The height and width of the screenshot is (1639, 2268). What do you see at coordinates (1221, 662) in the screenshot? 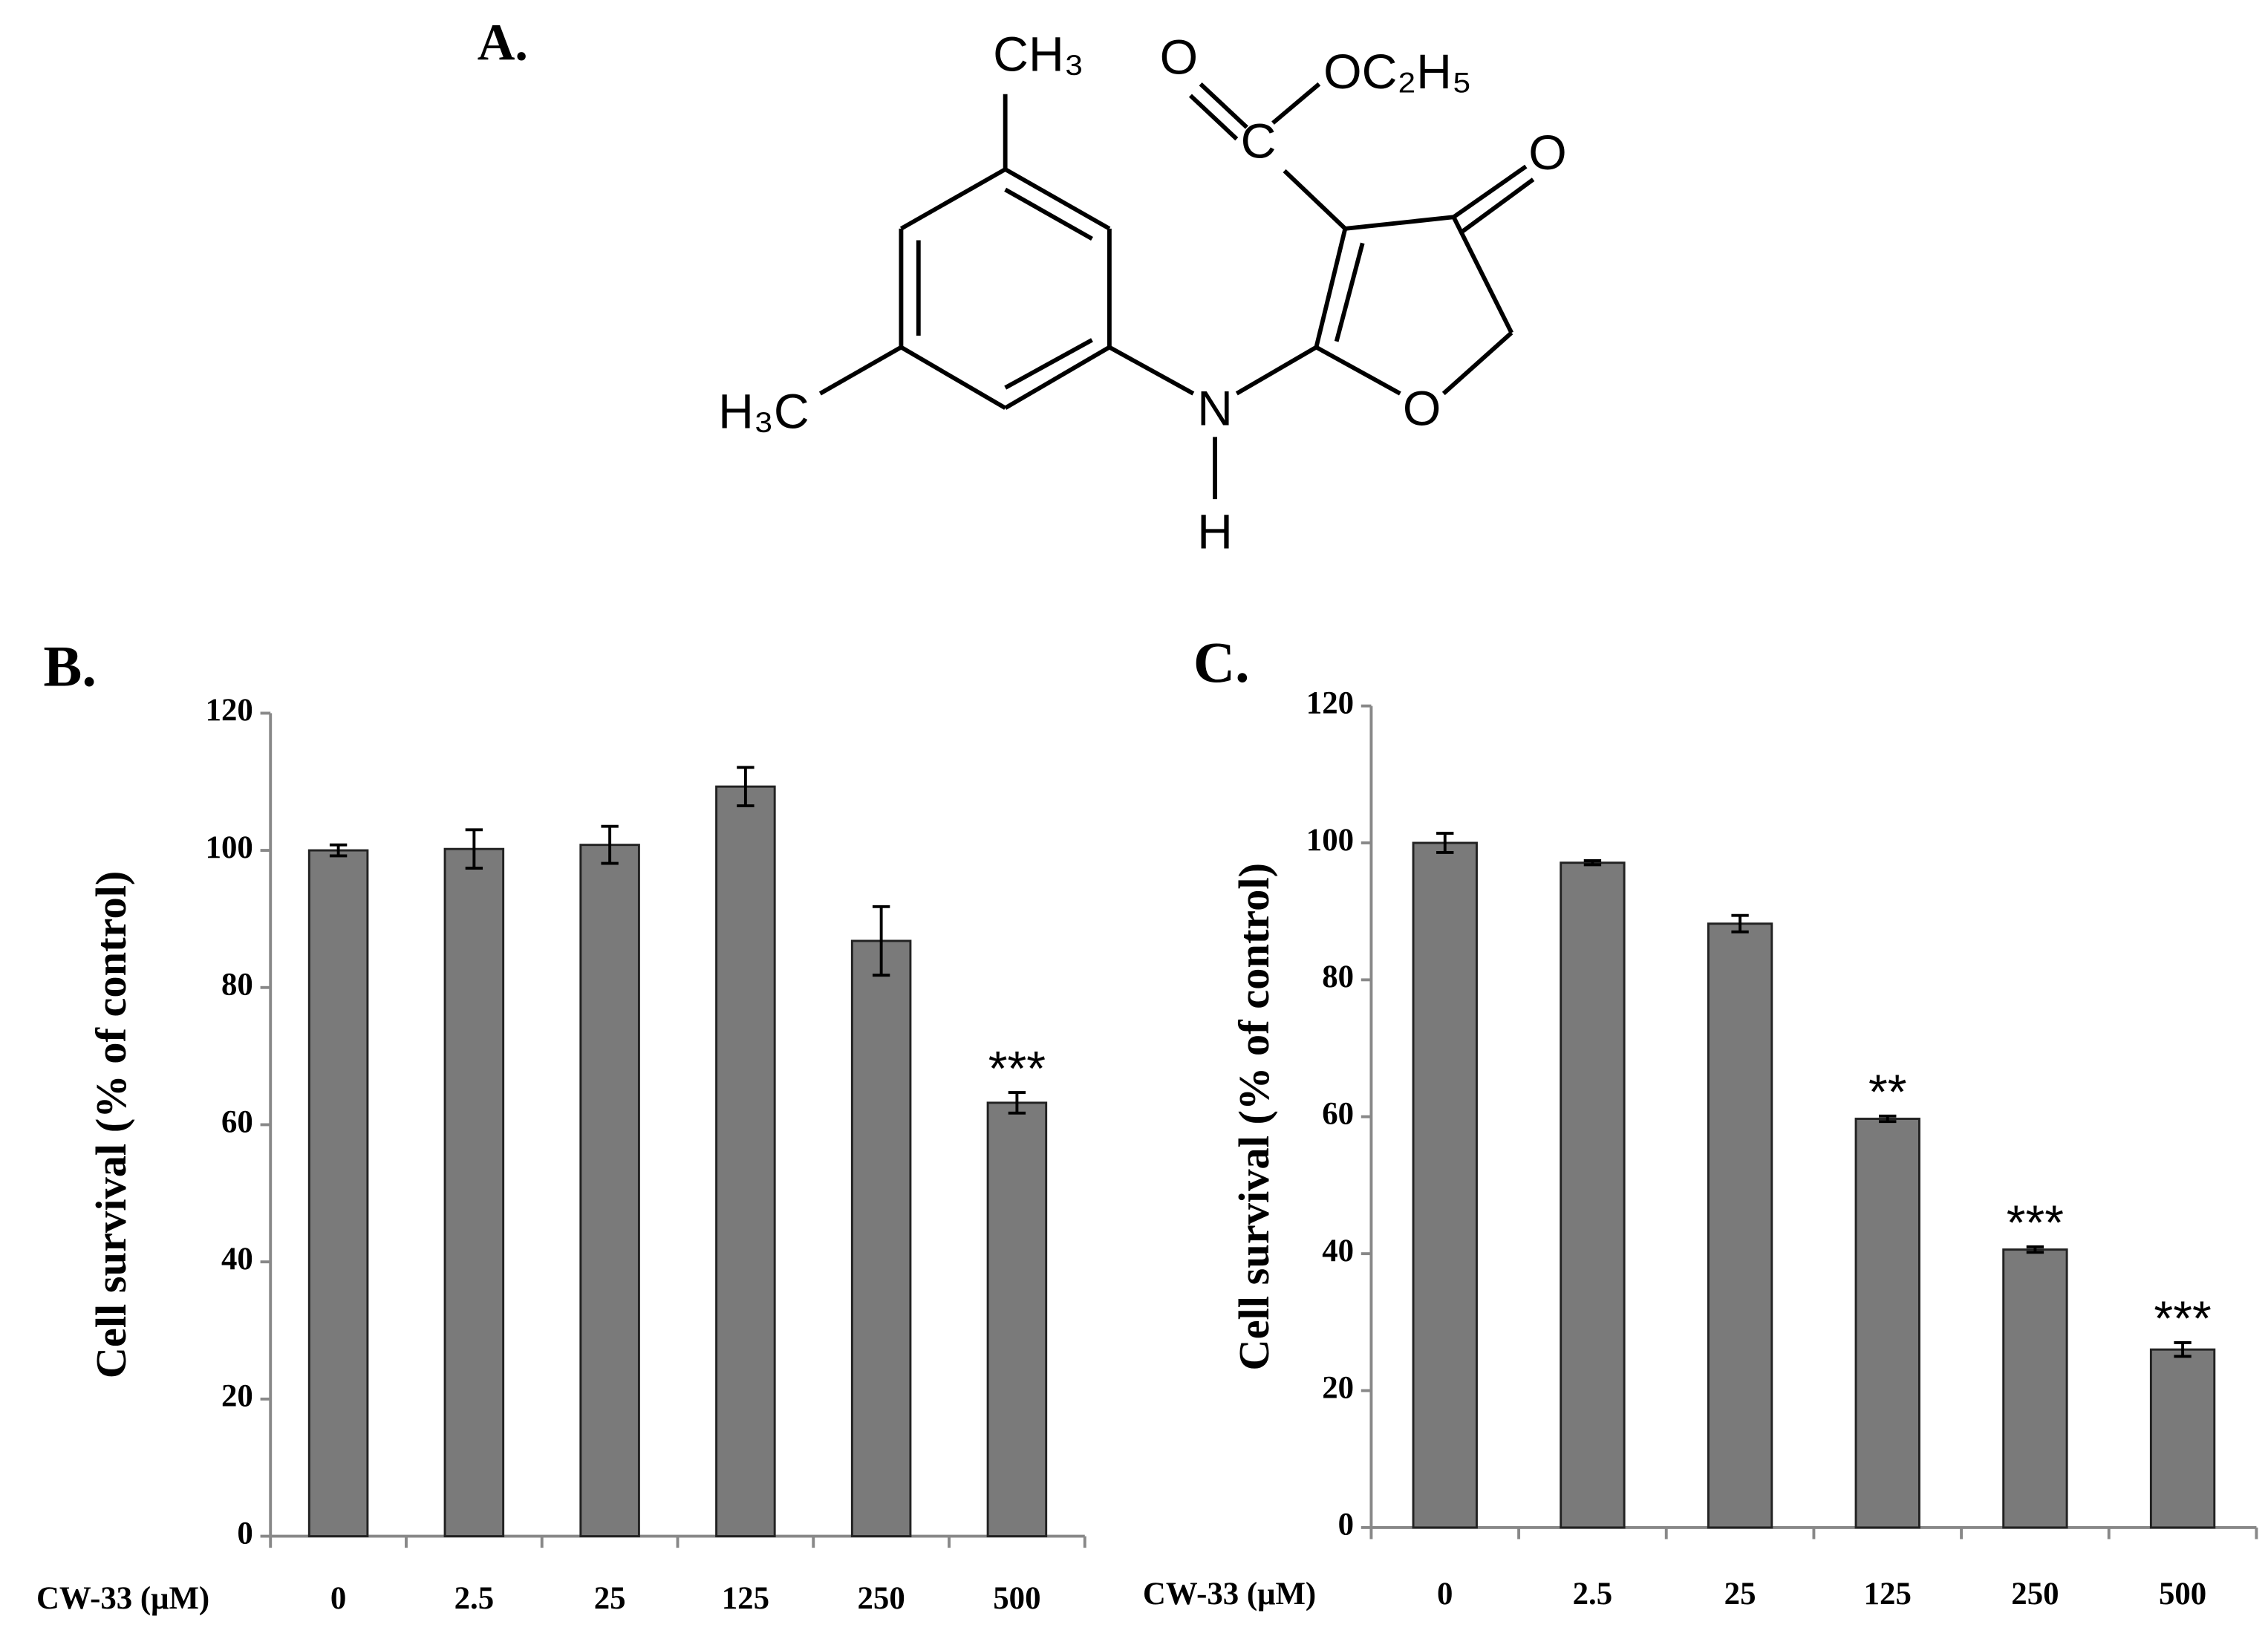
I see `panel-label: C.` at bounding box center [1221, 662].